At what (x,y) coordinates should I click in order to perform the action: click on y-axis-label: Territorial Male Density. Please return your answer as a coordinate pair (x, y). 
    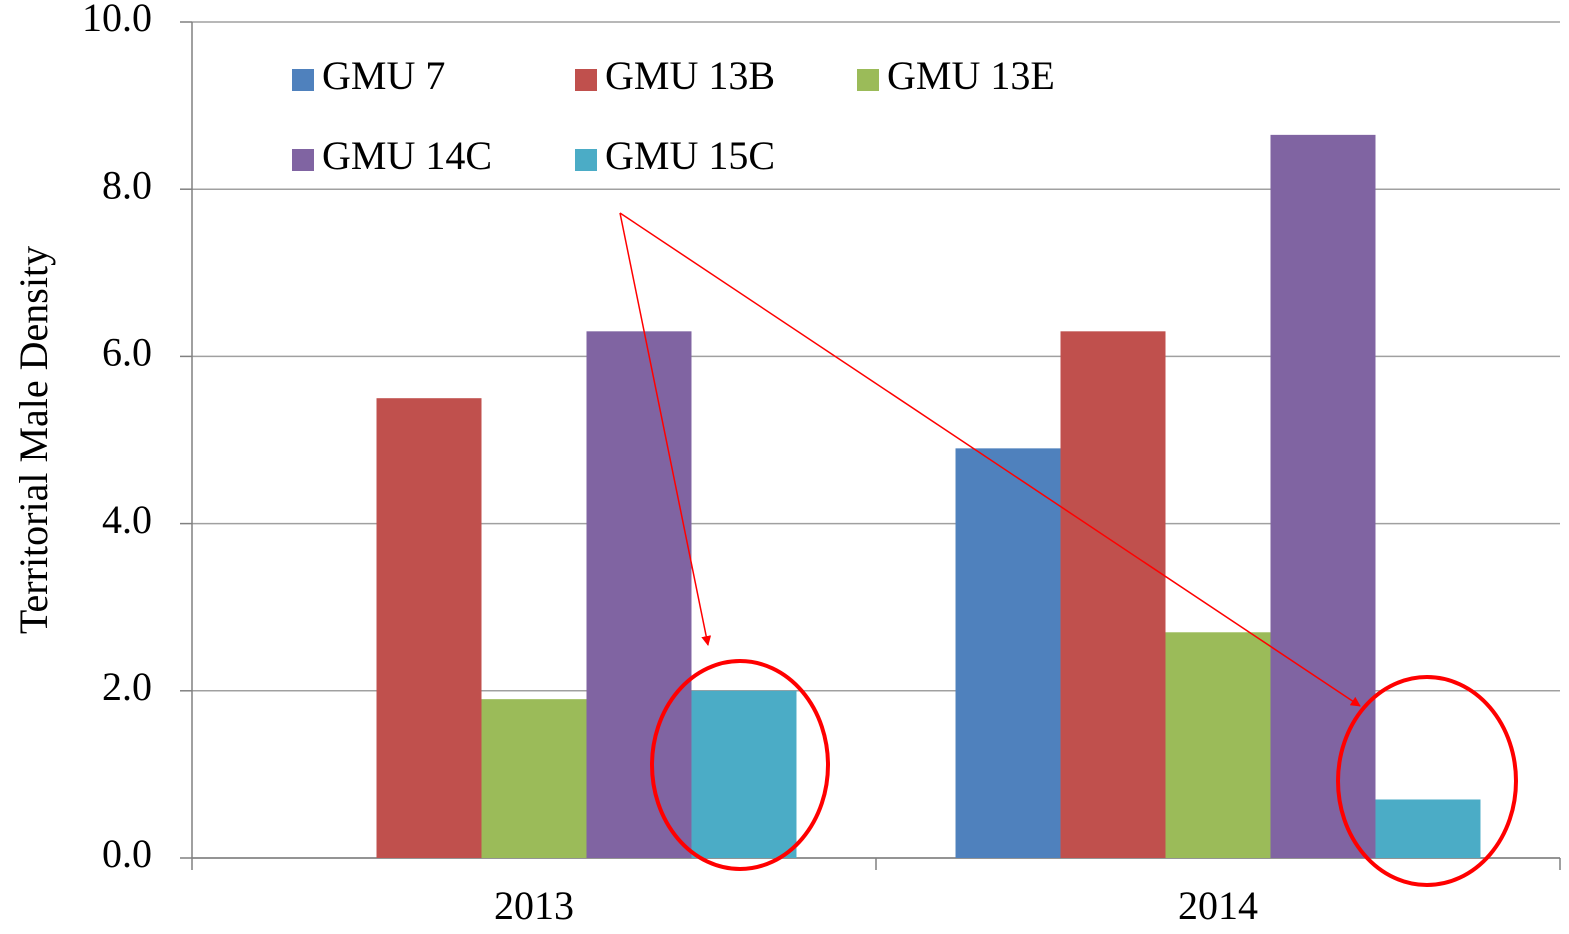
    Looking at the image, I should click on (33, 440).